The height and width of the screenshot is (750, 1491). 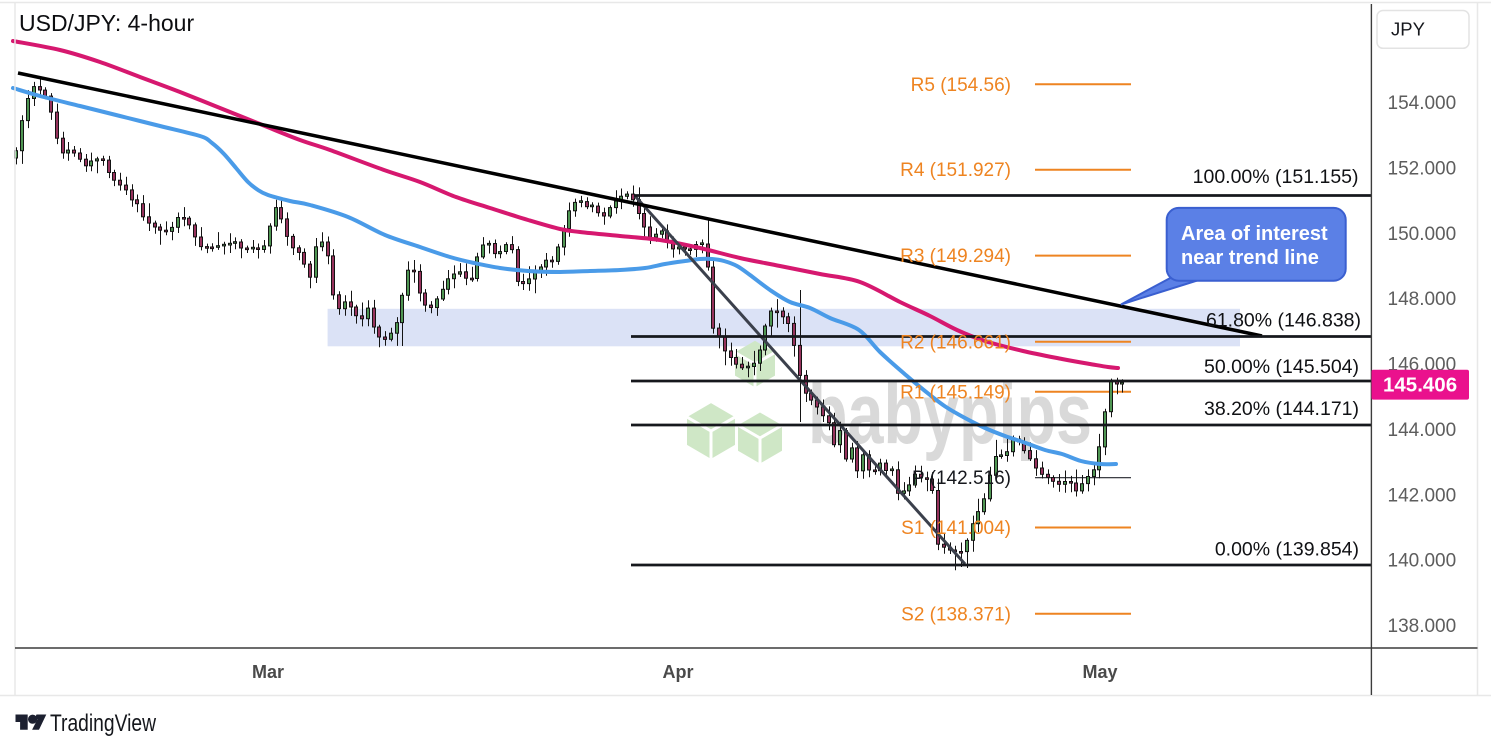 I want to click on svg-text: 140.000, so click(x=1422, y=561).